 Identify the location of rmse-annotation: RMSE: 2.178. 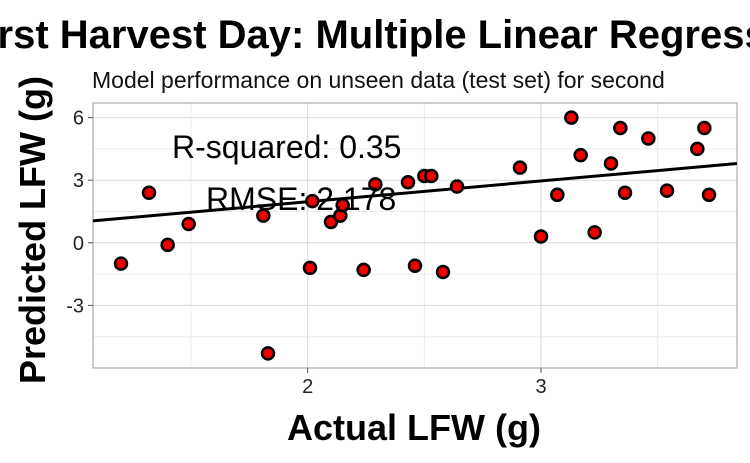
(301, 199).